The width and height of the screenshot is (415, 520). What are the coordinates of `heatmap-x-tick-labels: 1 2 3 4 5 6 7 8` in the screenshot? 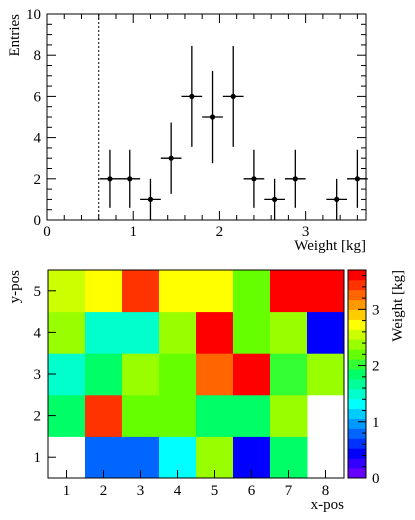 It's located at (196, 491).